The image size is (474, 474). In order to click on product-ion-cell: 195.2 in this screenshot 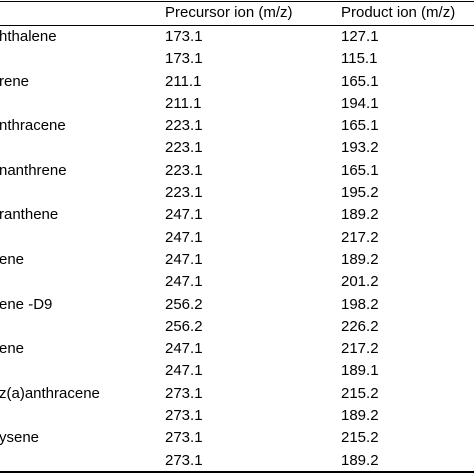, I will do `click(360, 193)`.